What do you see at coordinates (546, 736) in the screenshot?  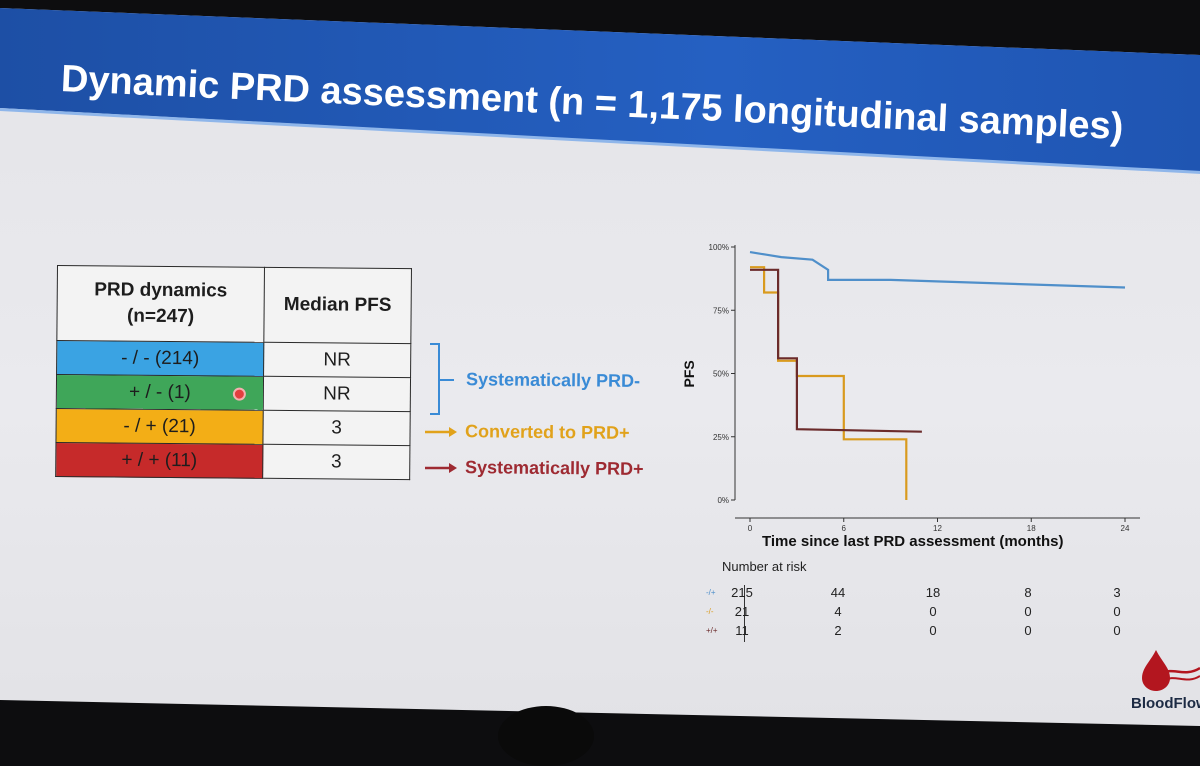 I see `audience-head-silhouette` at bounding box center [546, 736].